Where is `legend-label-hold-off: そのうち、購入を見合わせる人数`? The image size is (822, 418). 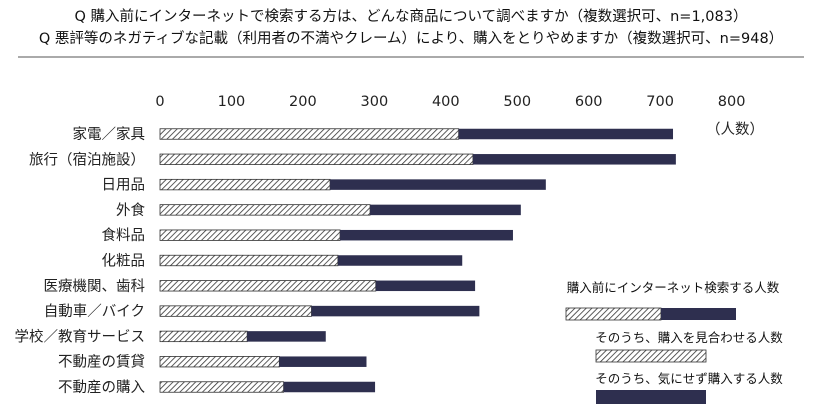 legend-label-hold-off: そのうち、購入を見合わせる人数 is located at coordinates (689, 337).